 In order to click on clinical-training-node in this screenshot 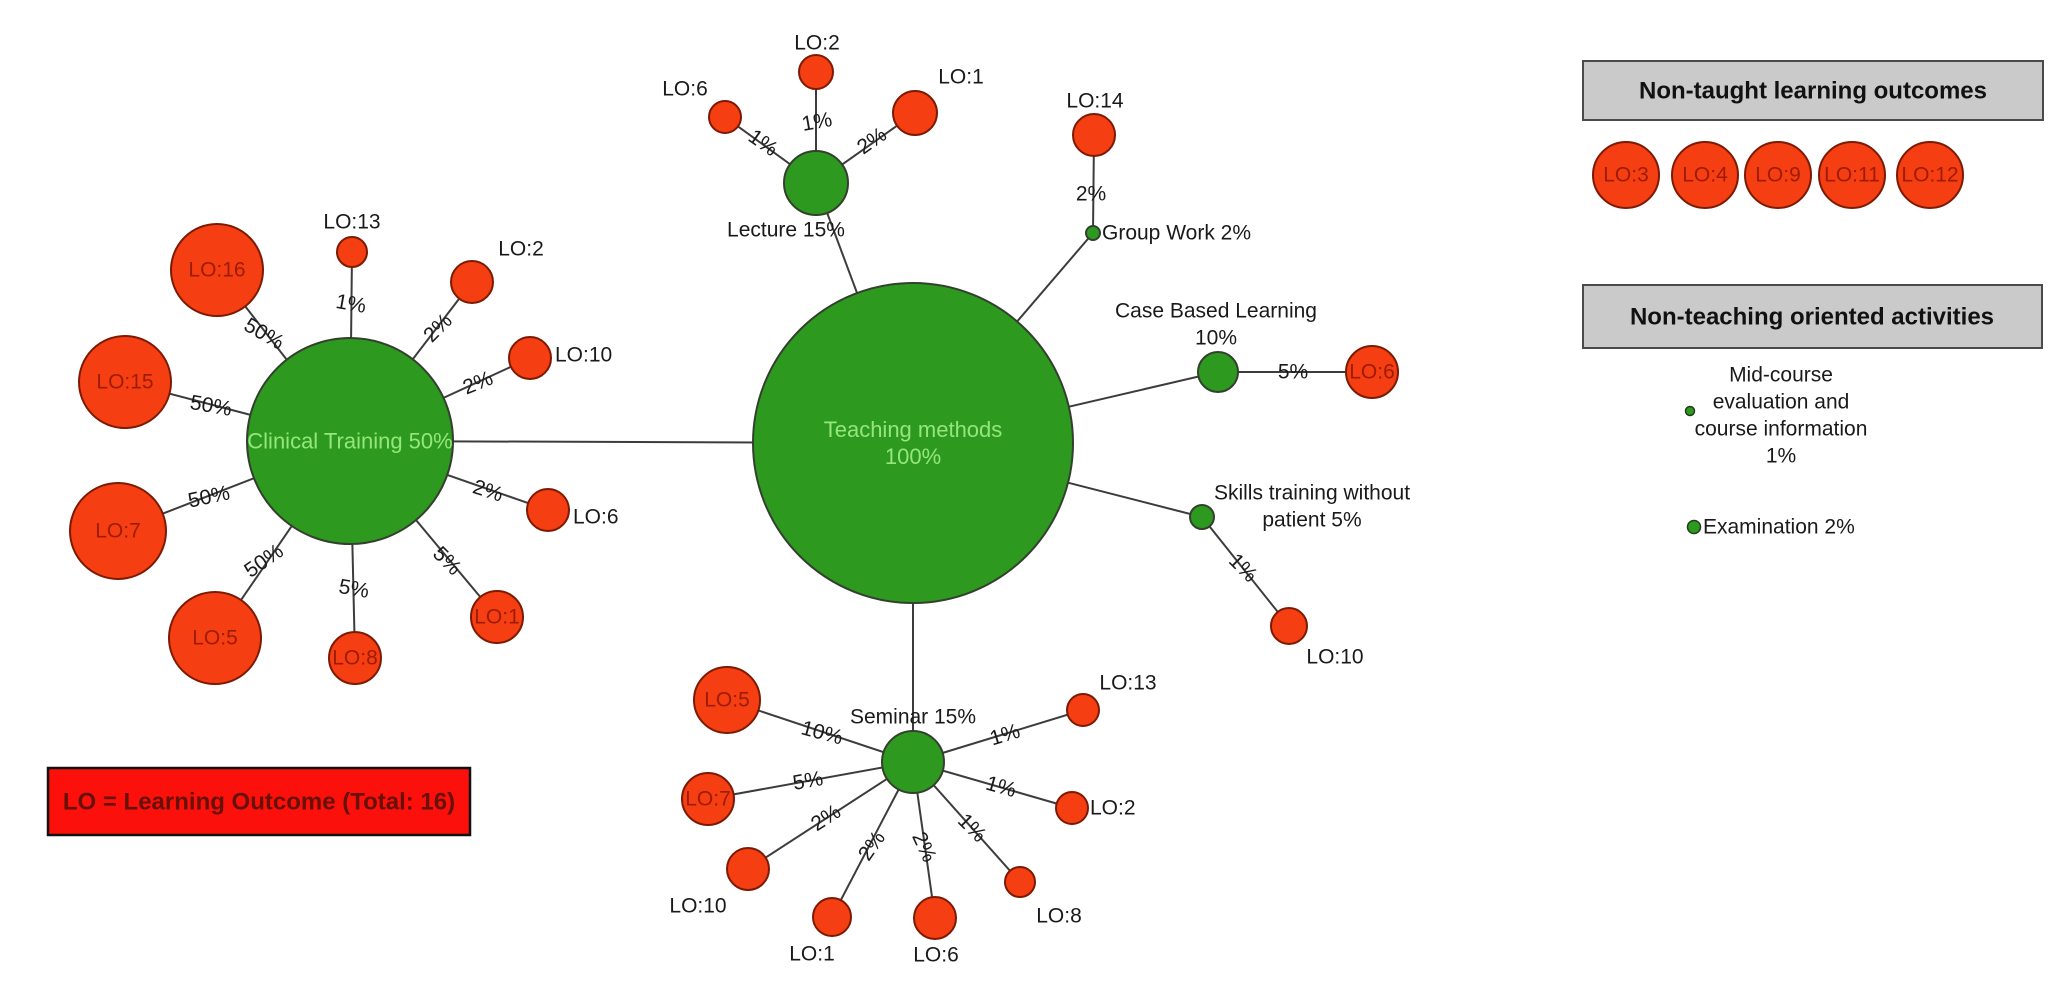, I will do `click(350, 441)`.